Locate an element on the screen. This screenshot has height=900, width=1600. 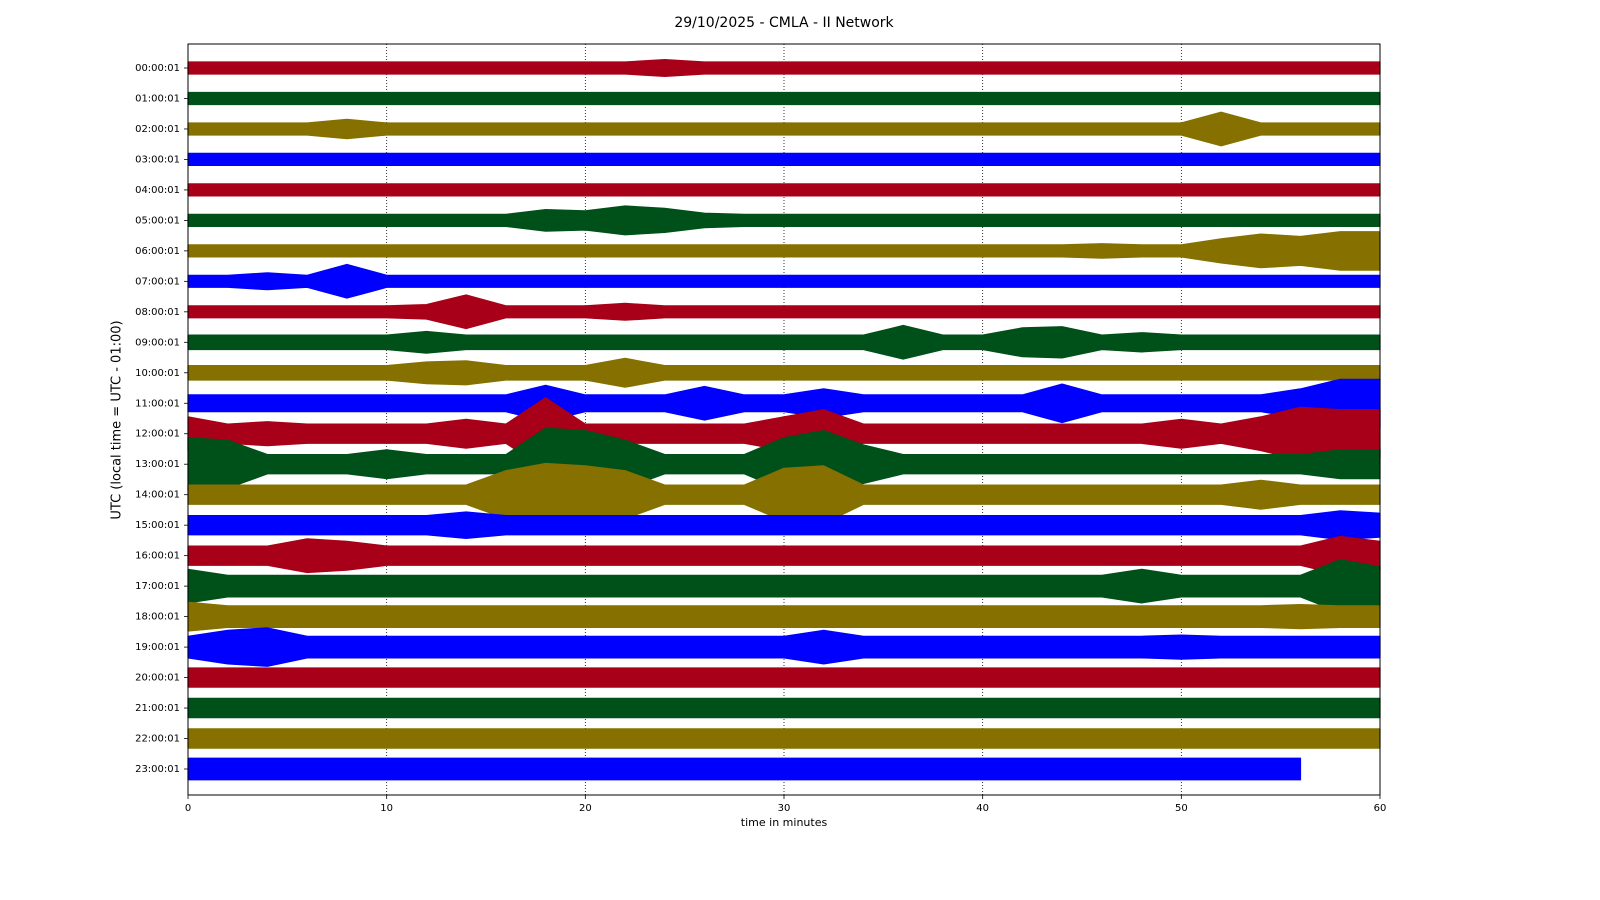
y-tick-label: 05:00:01 is located at coordinates (157, 220).